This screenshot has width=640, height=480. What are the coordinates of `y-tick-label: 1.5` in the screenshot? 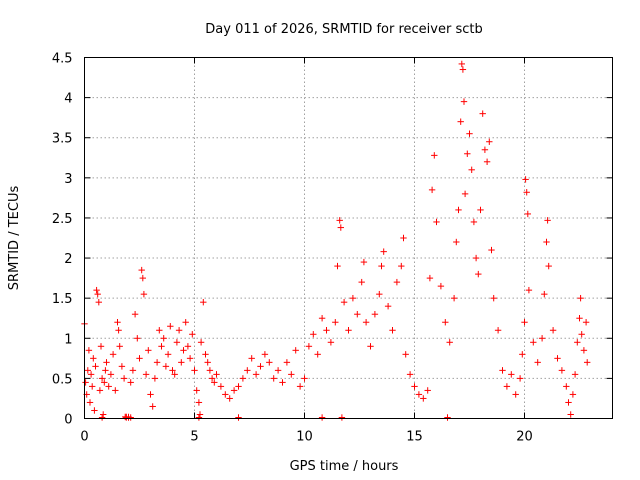 It's located at (62, 299).